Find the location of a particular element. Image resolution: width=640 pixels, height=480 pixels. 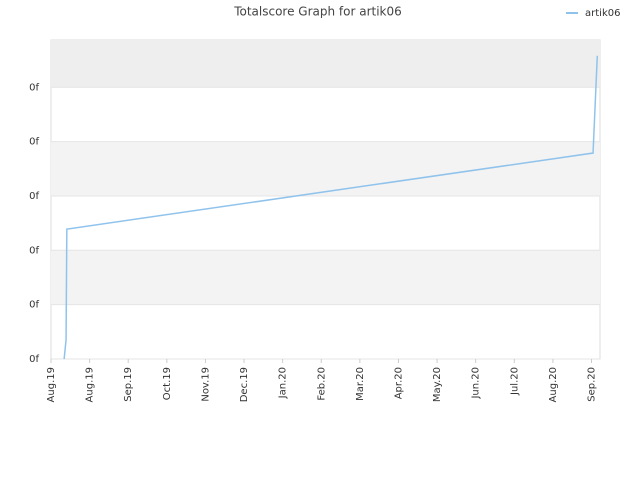

x-tick-label: Mar.20 is located at coordinates (360, 384).